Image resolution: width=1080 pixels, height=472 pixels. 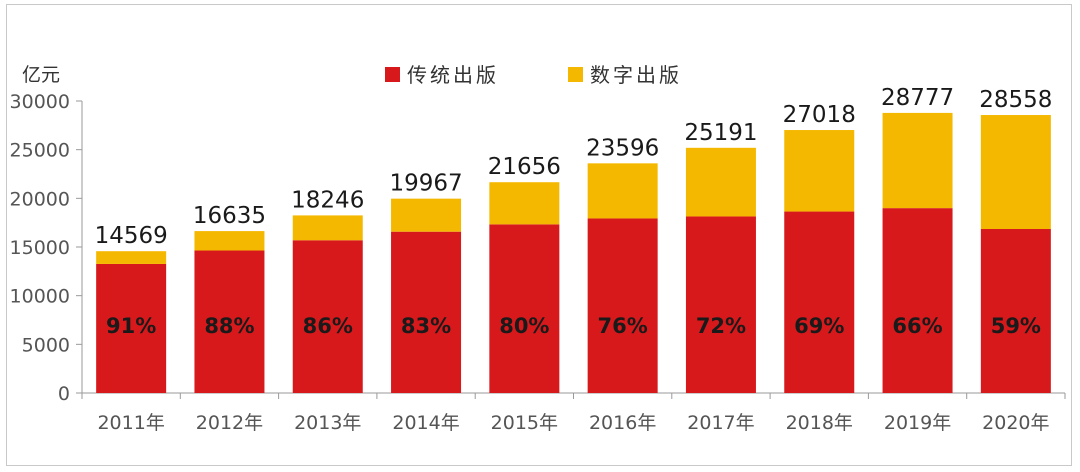 What do you see at coordinates (819, 423) in the screenshot?
I see `x-tick-label: 2018年` at bounding box center [819, 423].